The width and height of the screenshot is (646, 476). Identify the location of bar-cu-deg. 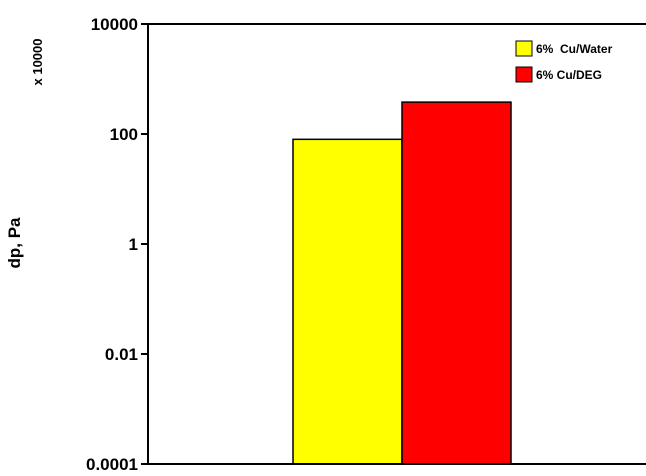
(456, 283).